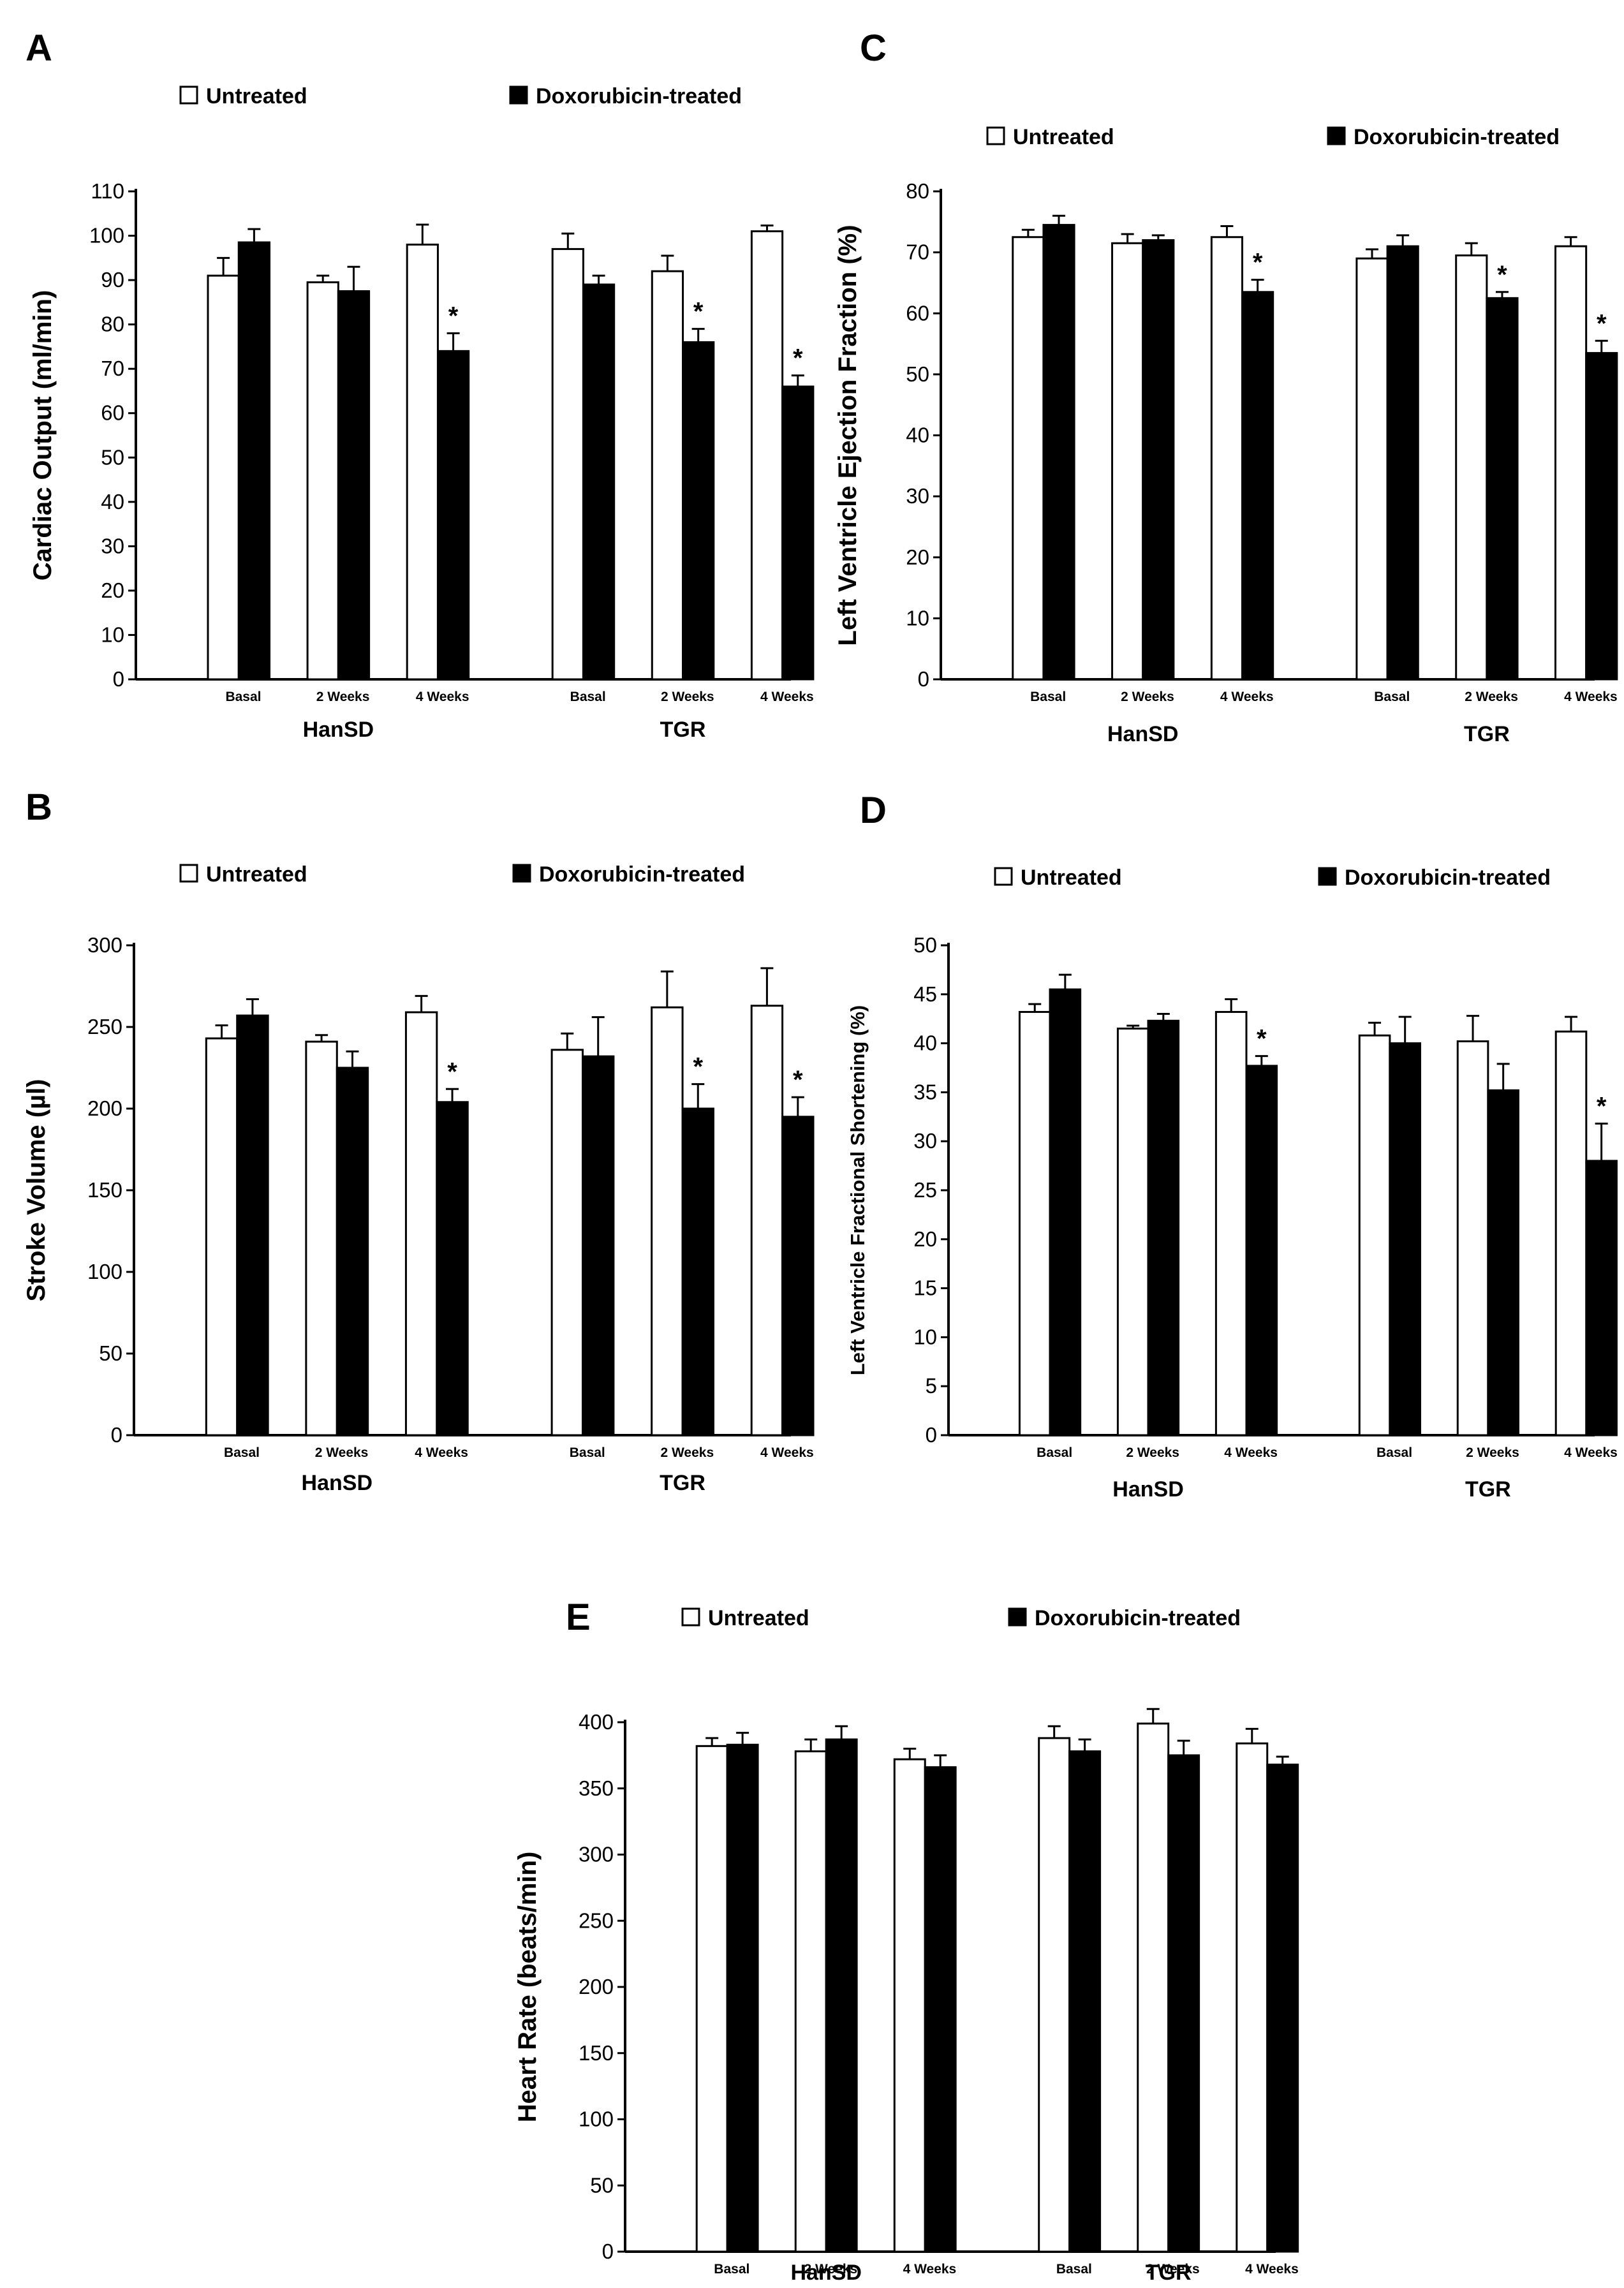  I want to click on y-axis-title: Cardiac Output (ml/min), so click(43, 435).